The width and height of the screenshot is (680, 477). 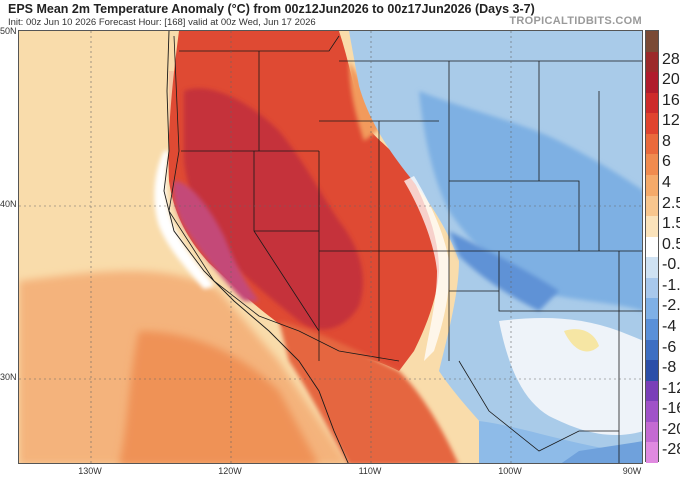 What do you see at coordinates (671, 244) in the screenshot?
I see `color-scale-label: 0.5` at bounding box center [671, 244].